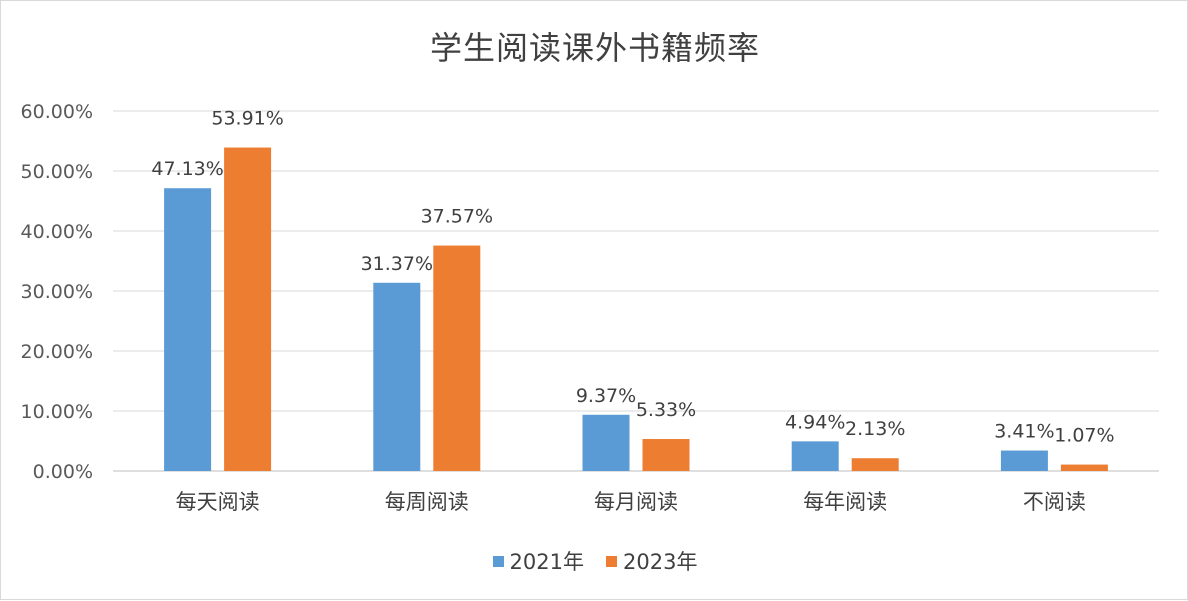 The image size is (1188, 601). Describe the element at coordinates (606, 396) in the screenshot. I see `data-label: 9.37%` at that location.